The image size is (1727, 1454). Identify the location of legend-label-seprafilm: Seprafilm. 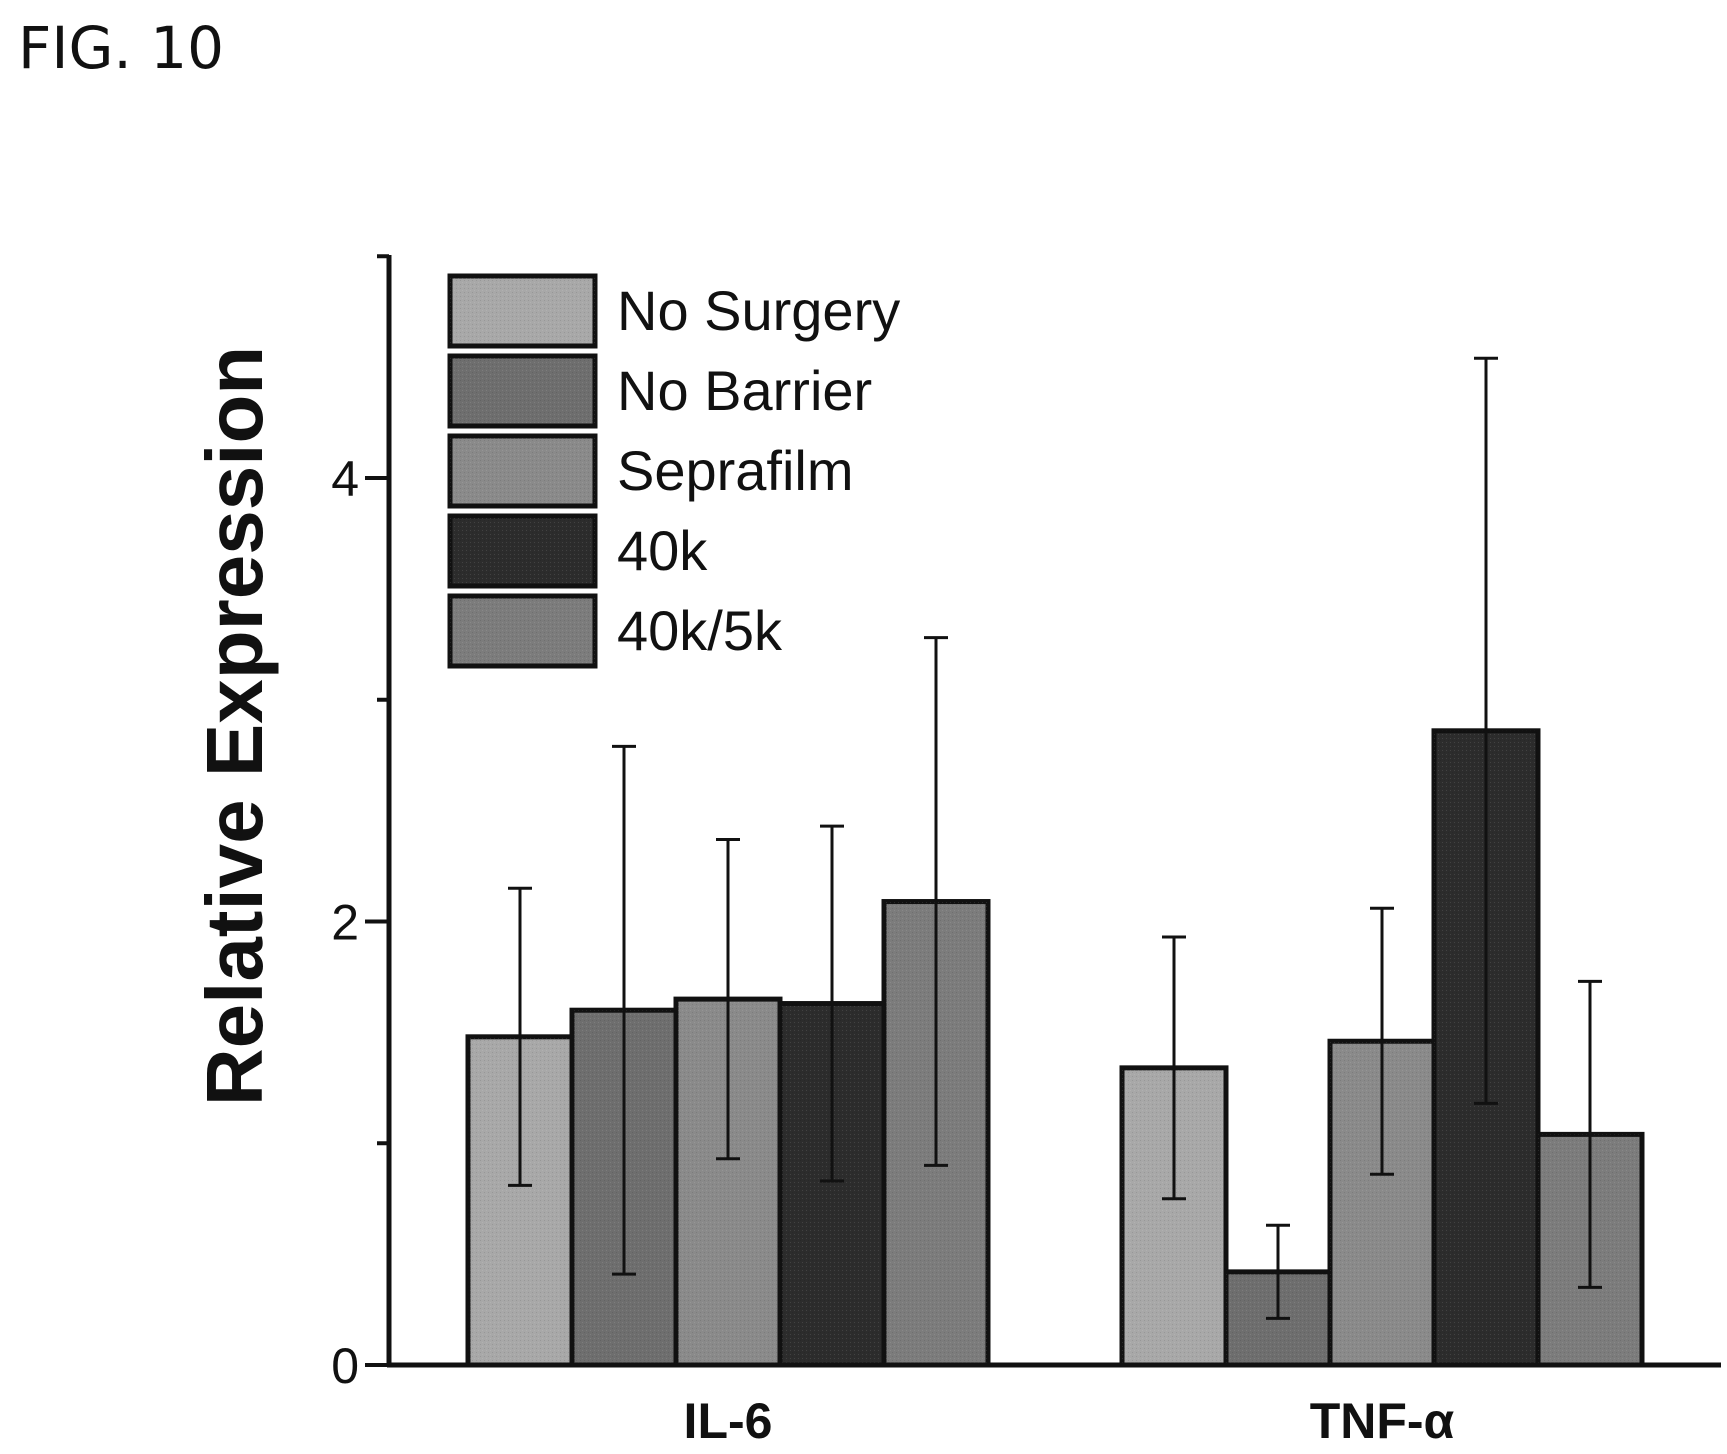
(735, 470).